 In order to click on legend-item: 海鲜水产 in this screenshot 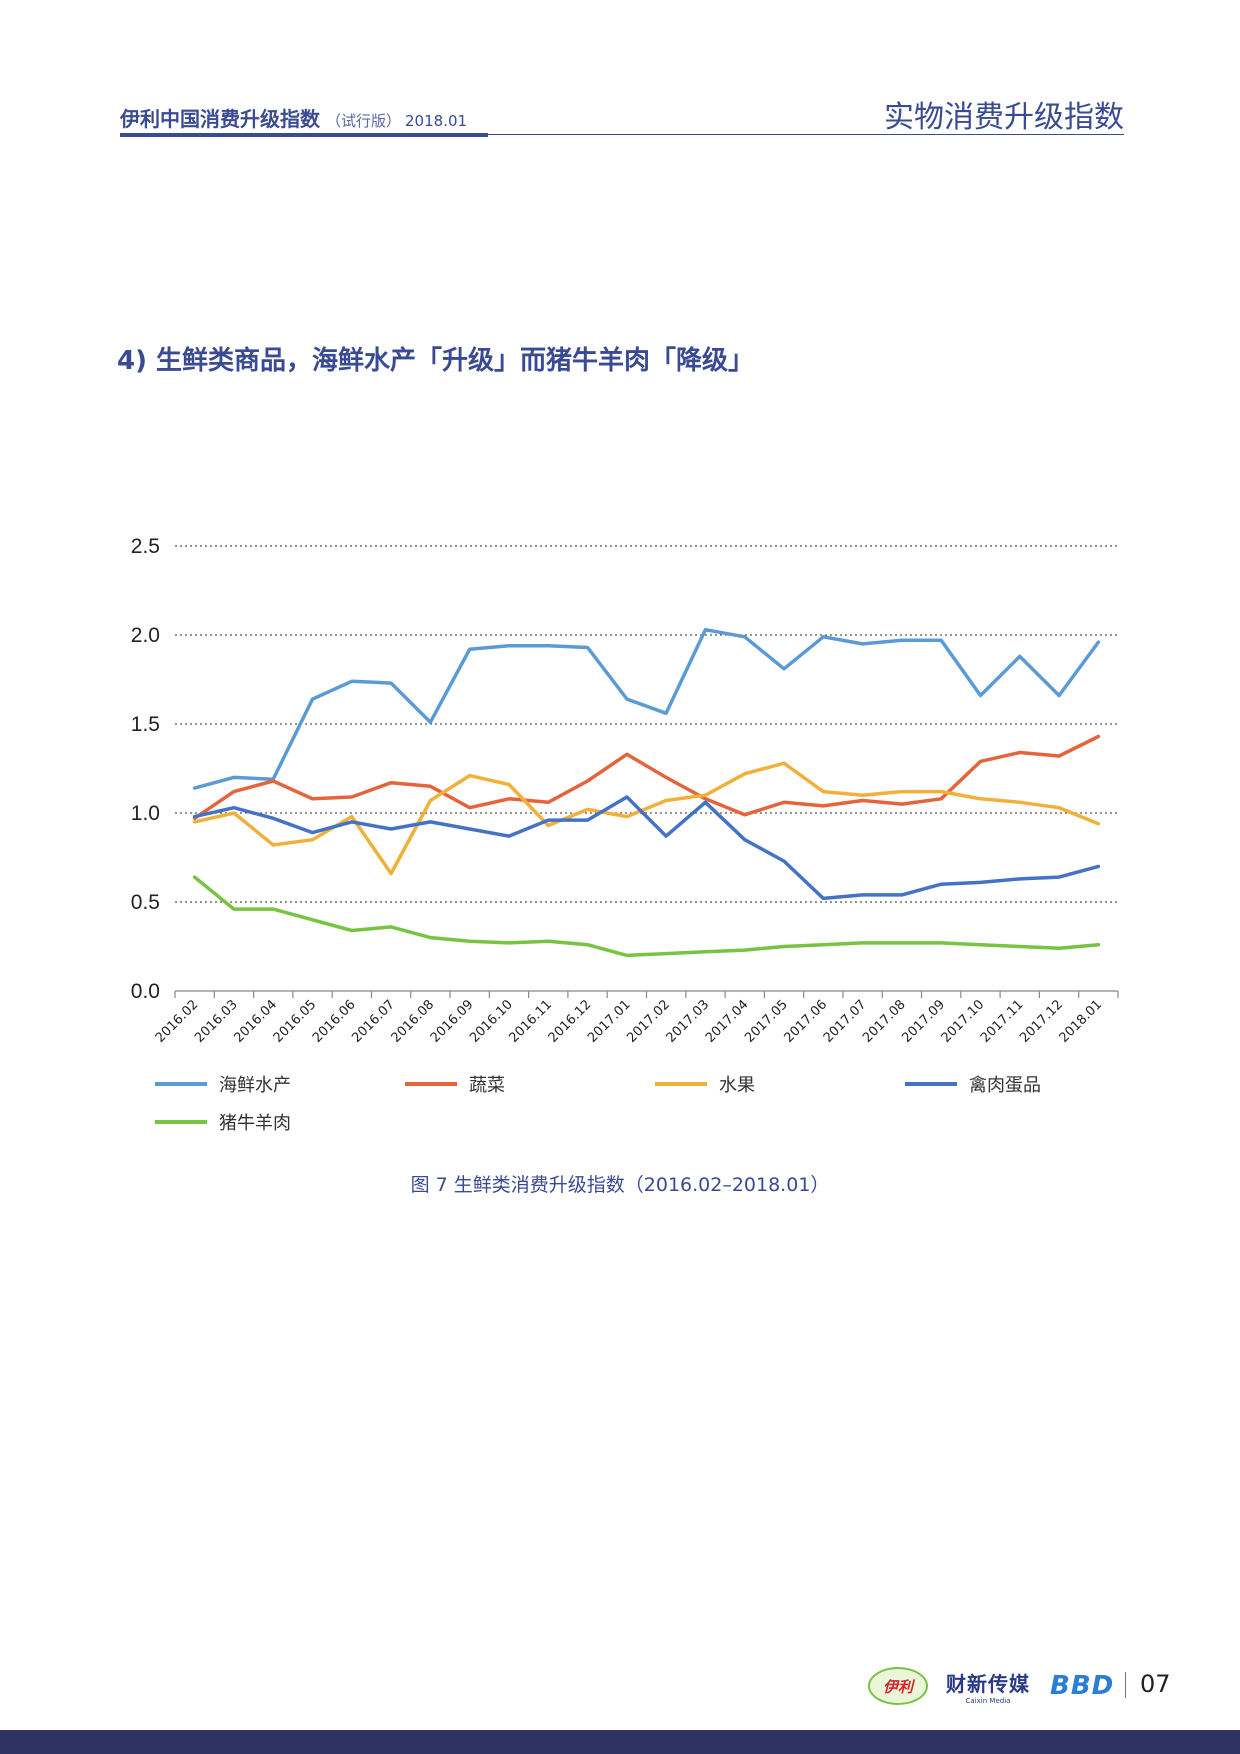, I will do `click(223, 1084)`.